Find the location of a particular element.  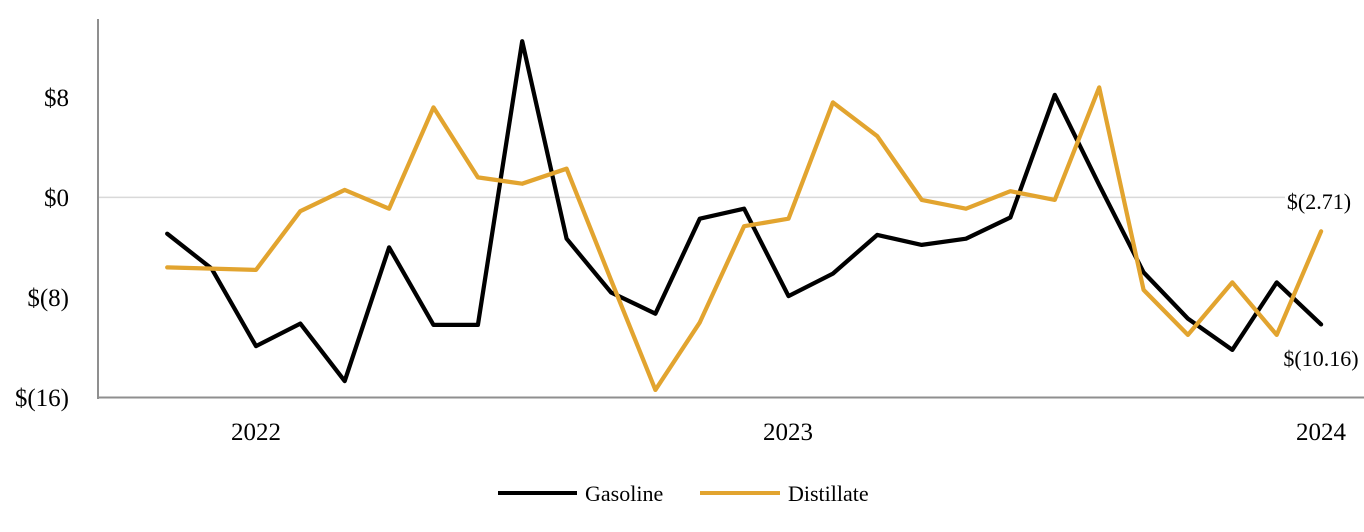

legend: Gasoline Distillate is located at coordinates (683, 493).